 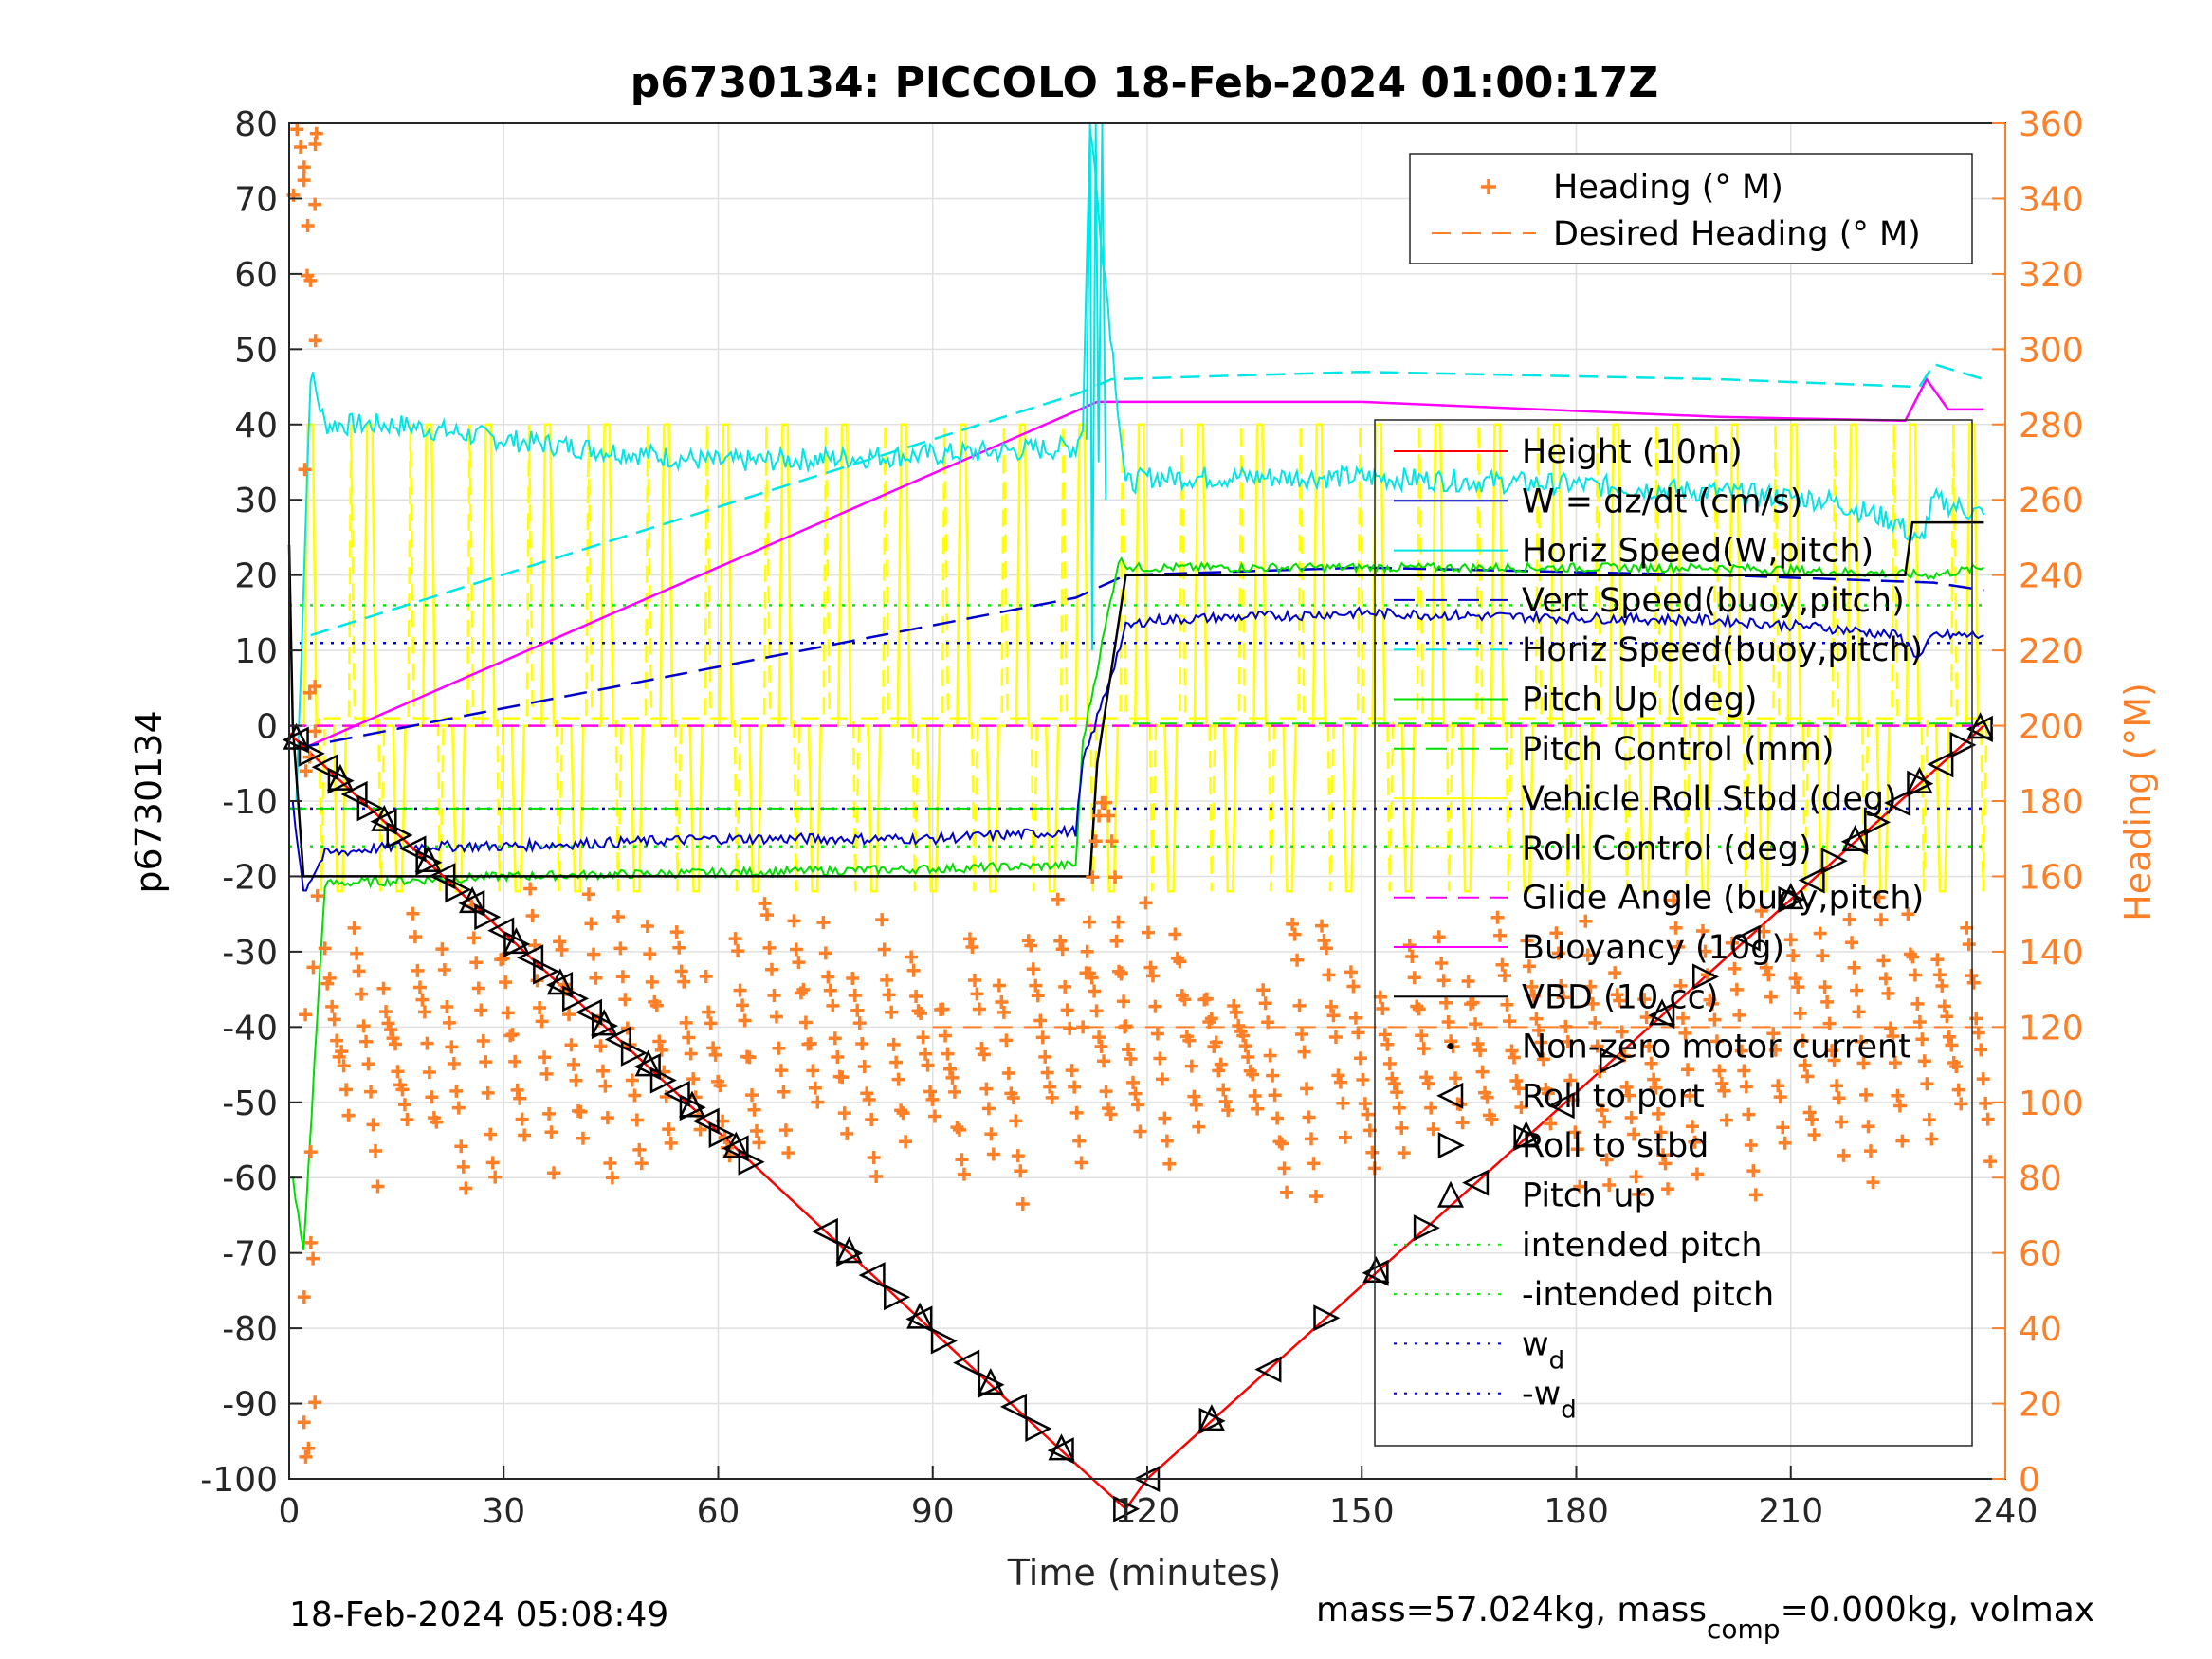 What do you see at coordinates (1653, 948) in the screenshot?
I see `legend-main-label: Buoyancy (10g)` at bounding box center [1653, 948].